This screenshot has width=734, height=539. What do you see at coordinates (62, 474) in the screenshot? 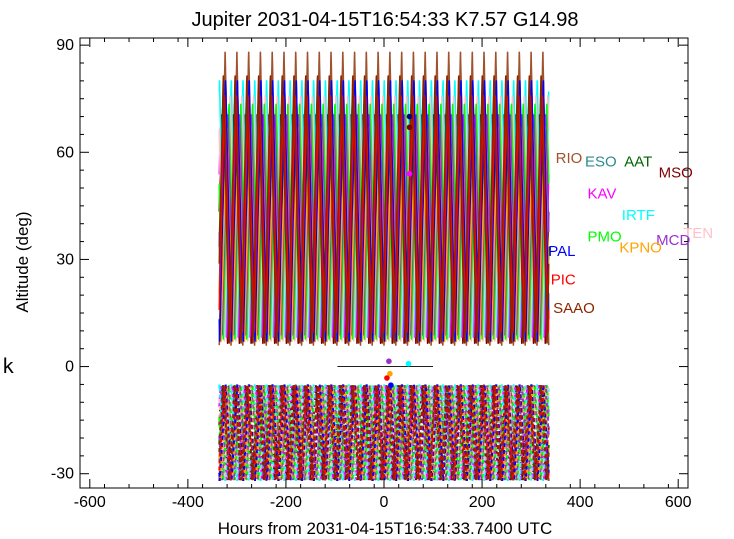
I see `y-tick-label: -30` at bounding box center [62, 474].